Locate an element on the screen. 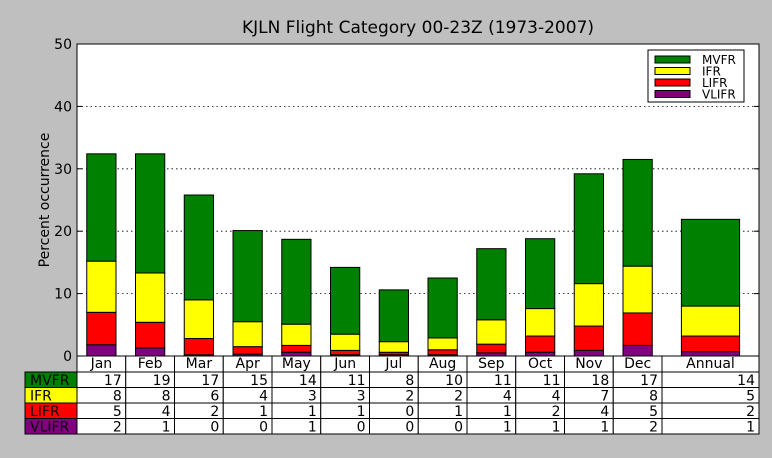 This screenshot has width=772, height=458. table-header-annual: Annual is located at coordinates (710, 364).